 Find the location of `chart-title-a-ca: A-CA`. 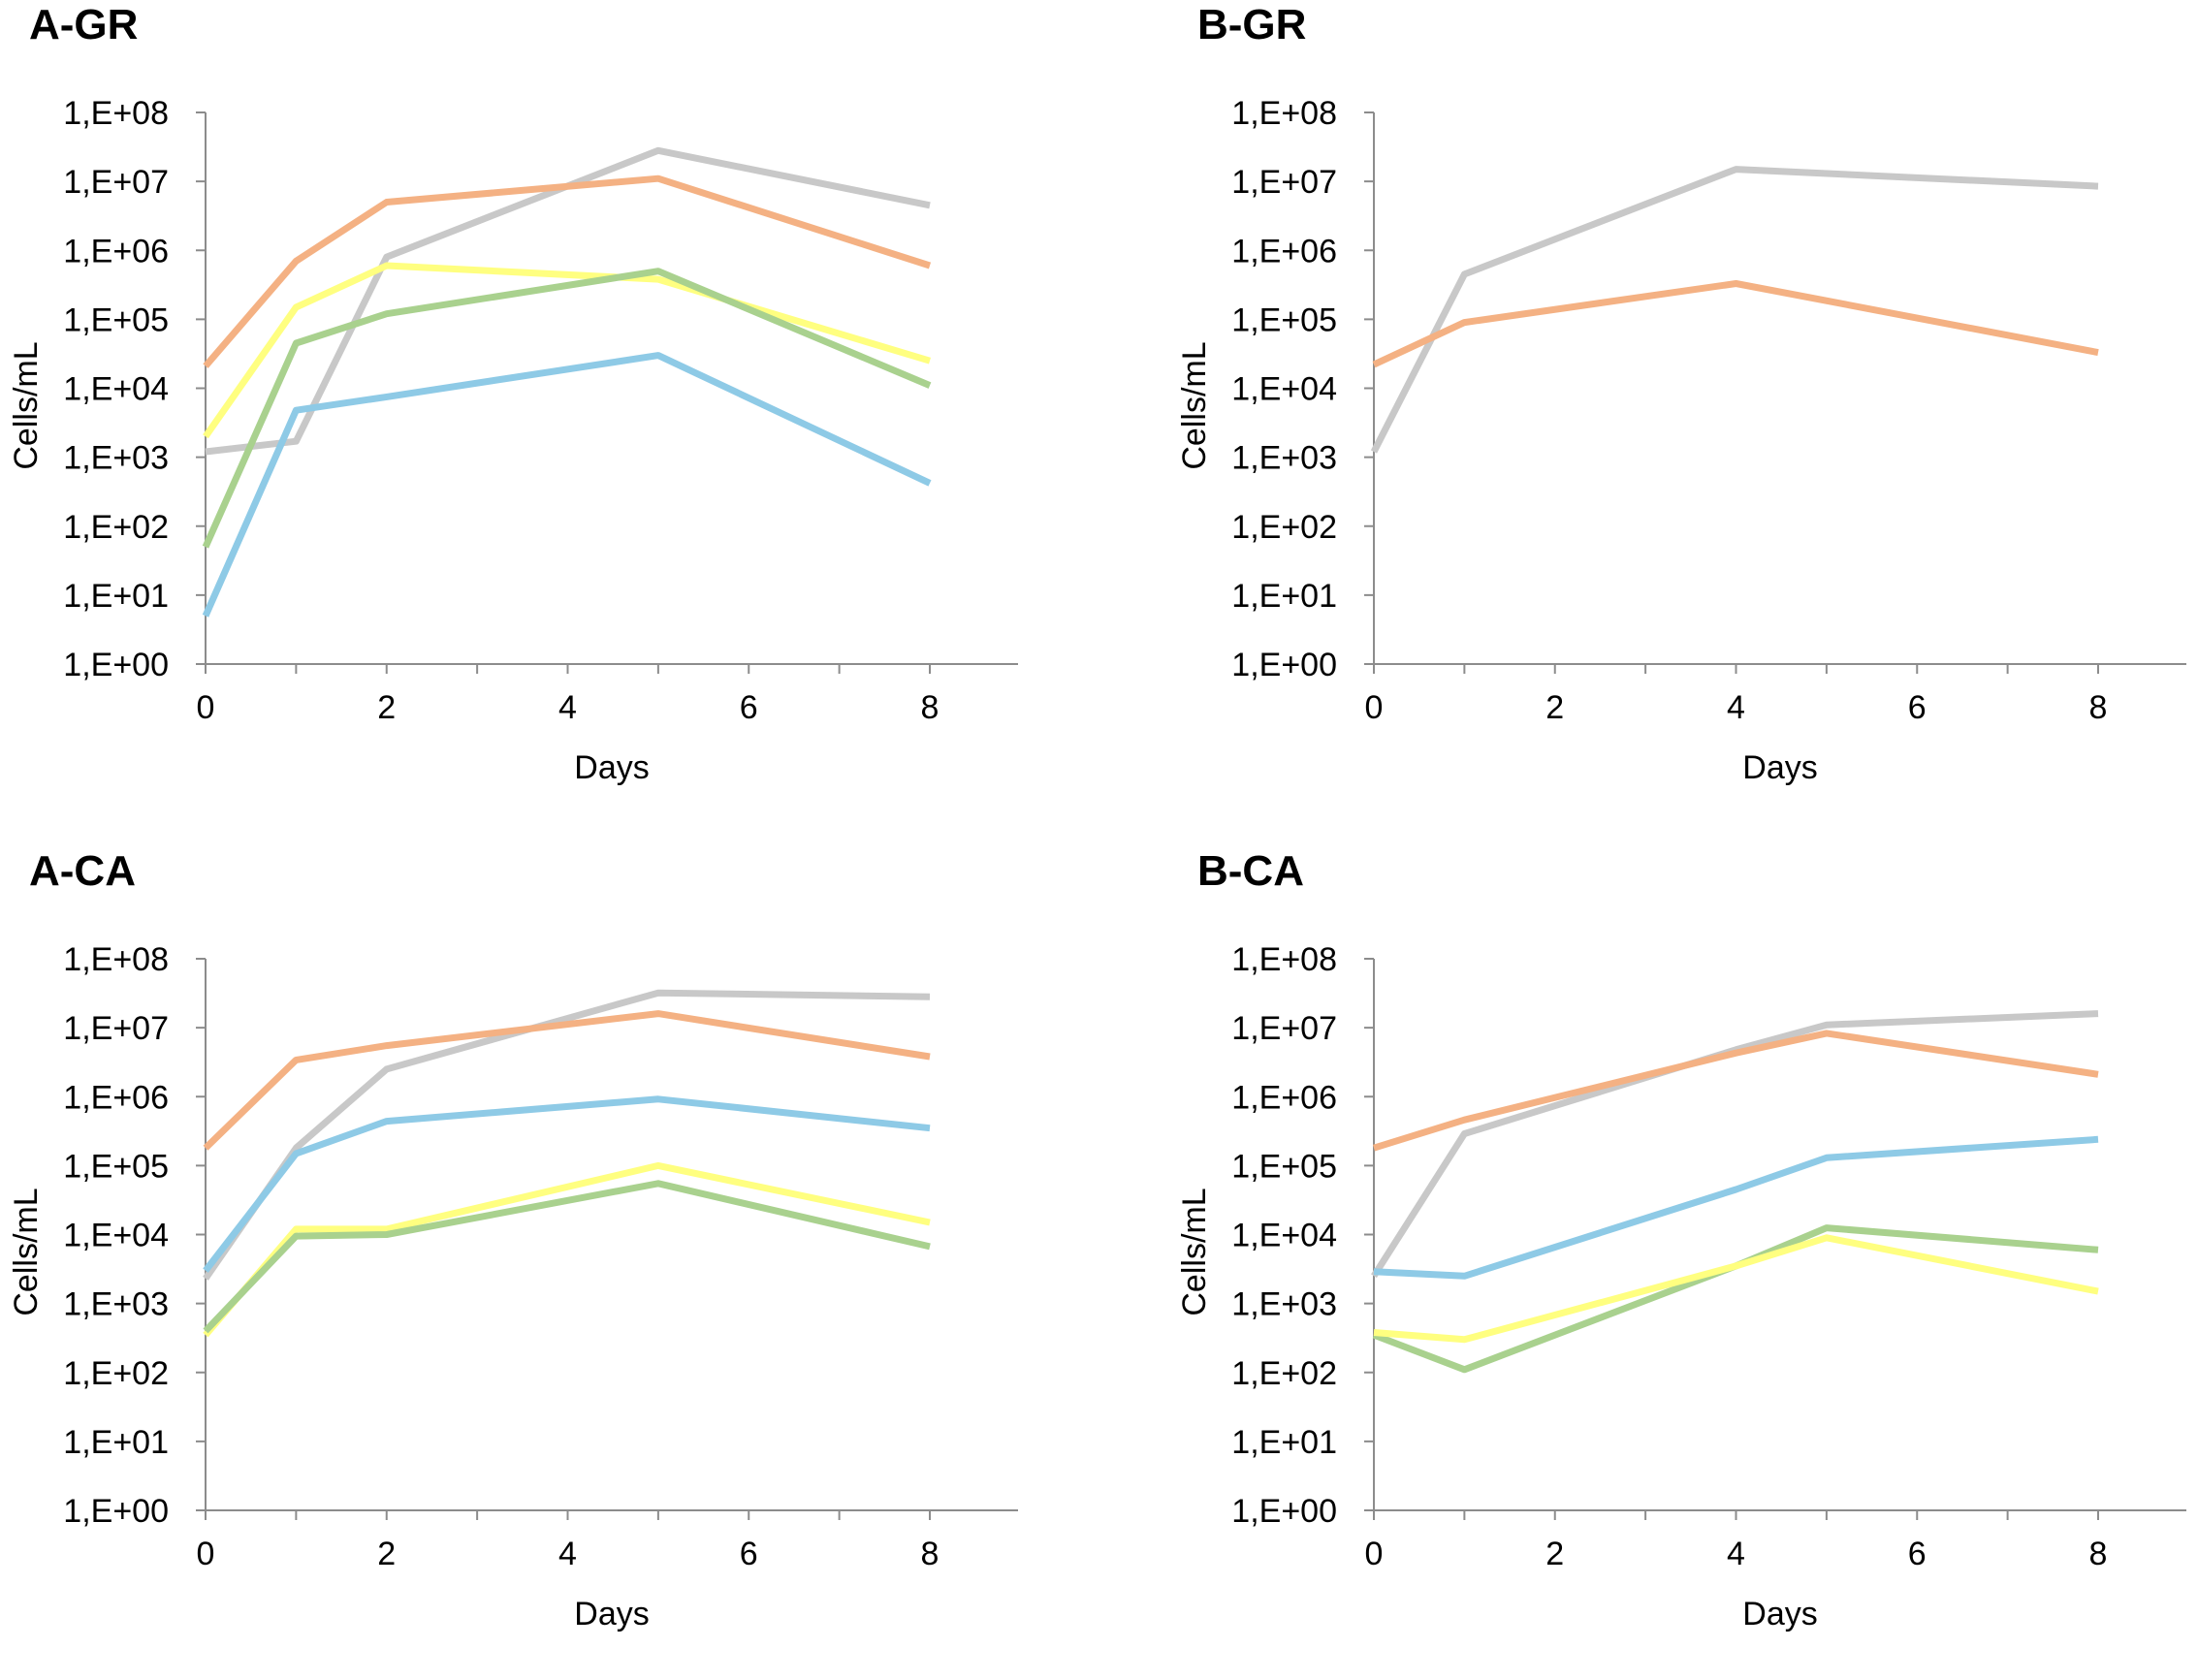

chart-title-a-ca: A-CA is located at coordinates (83, 871).